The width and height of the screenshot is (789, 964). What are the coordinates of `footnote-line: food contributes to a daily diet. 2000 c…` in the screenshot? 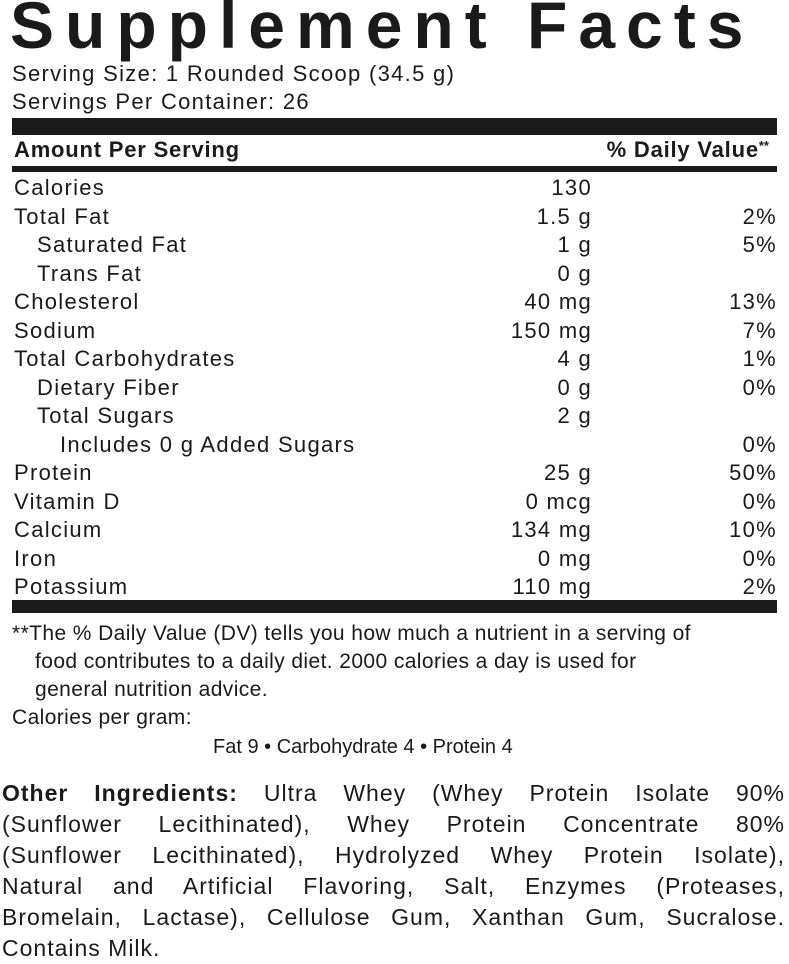 It's located at (336, 661).